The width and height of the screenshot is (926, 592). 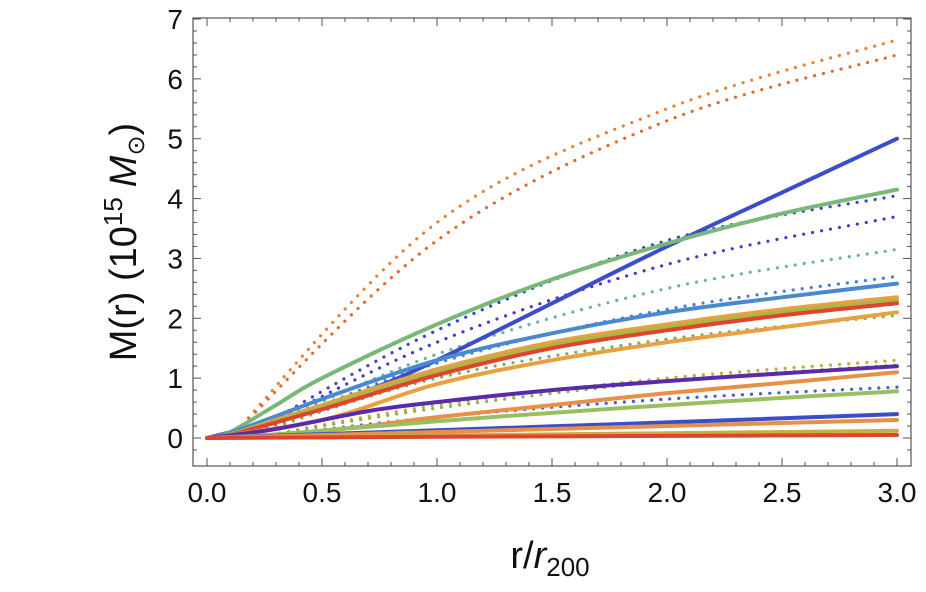 What do you see at coordinates (552, 492) in the screenshot?
I see `x-tick-label: 1.5` at bounding box center [552, 492].